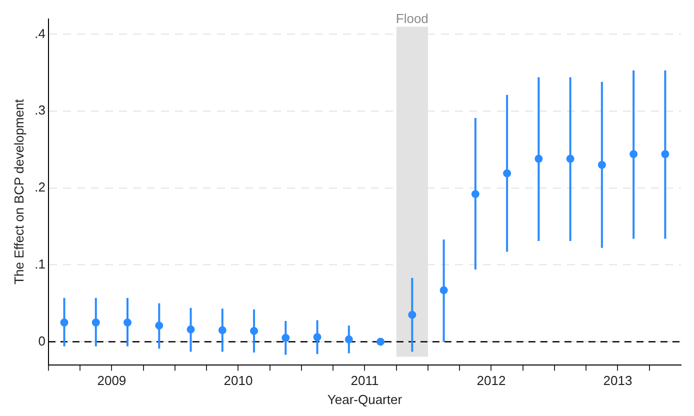 This screenshot has height=416, width=694. I want to click on x-tick-label: 2009, so click(111, 380).